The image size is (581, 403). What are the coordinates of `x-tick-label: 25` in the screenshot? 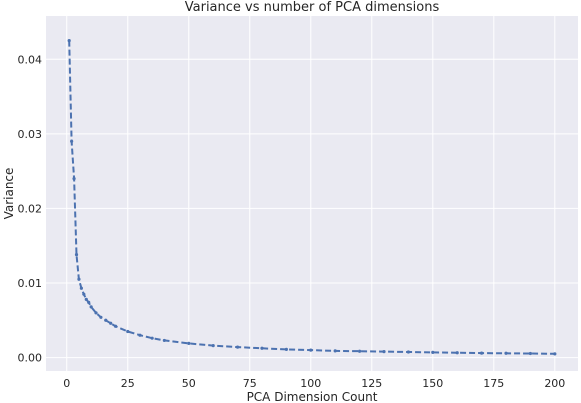 It's located at (128, 383).